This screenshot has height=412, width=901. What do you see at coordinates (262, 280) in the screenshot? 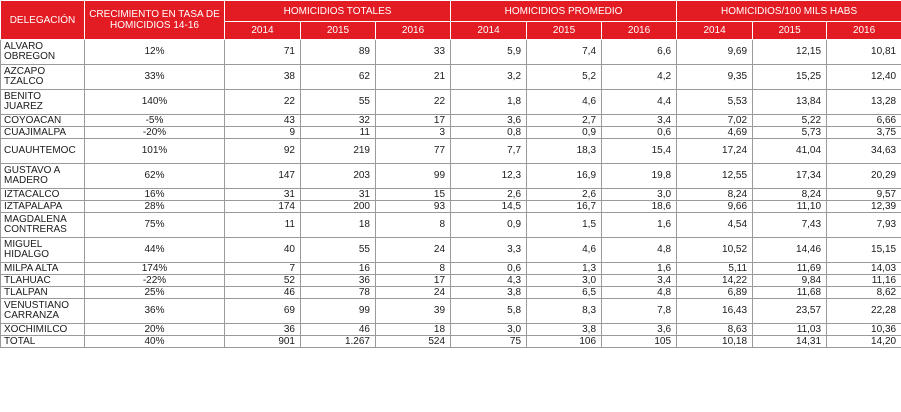
I see `total-homicides-cell: 52` at bounding box center [262, 280].